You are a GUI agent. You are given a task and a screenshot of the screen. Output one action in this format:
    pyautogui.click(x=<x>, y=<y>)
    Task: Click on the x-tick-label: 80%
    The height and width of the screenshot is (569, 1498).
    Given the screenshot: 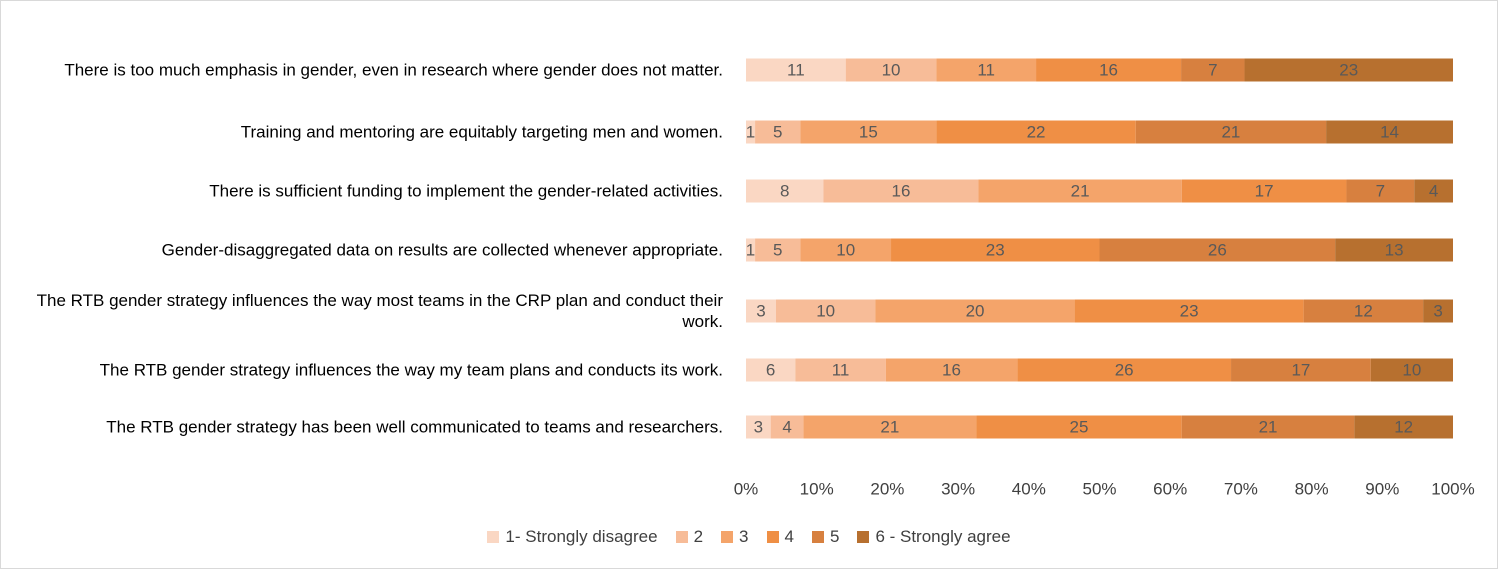 What is the action you would take?
    pyautogui.click(x=1312, y=488)
    